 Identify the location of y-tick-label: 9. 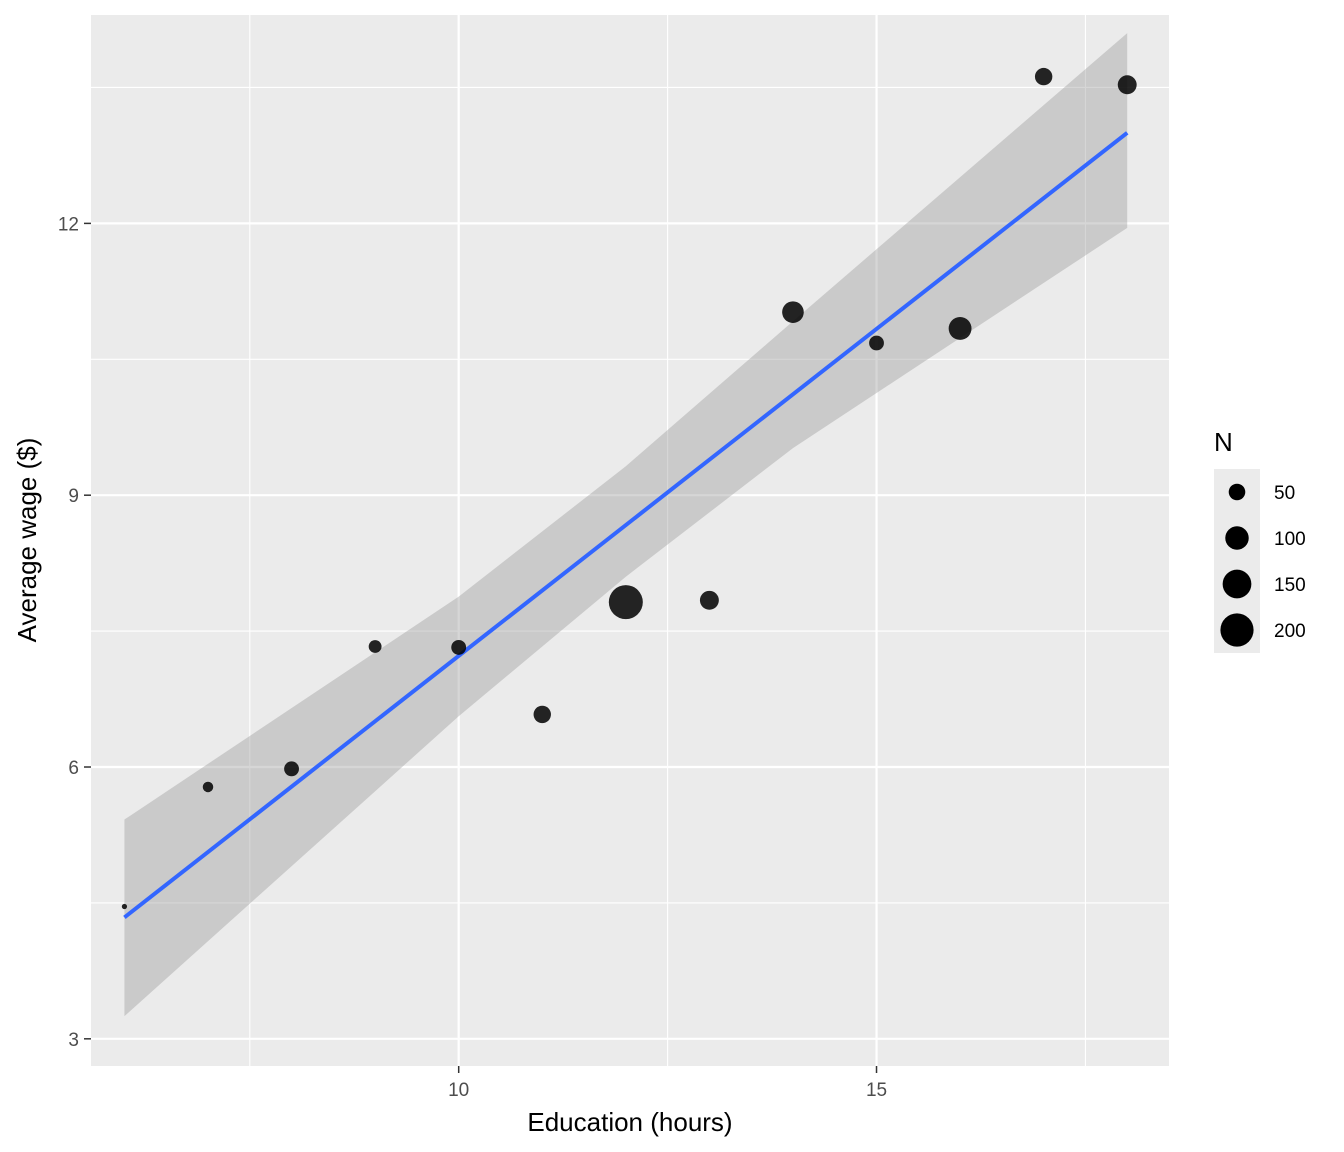
(73, 496).